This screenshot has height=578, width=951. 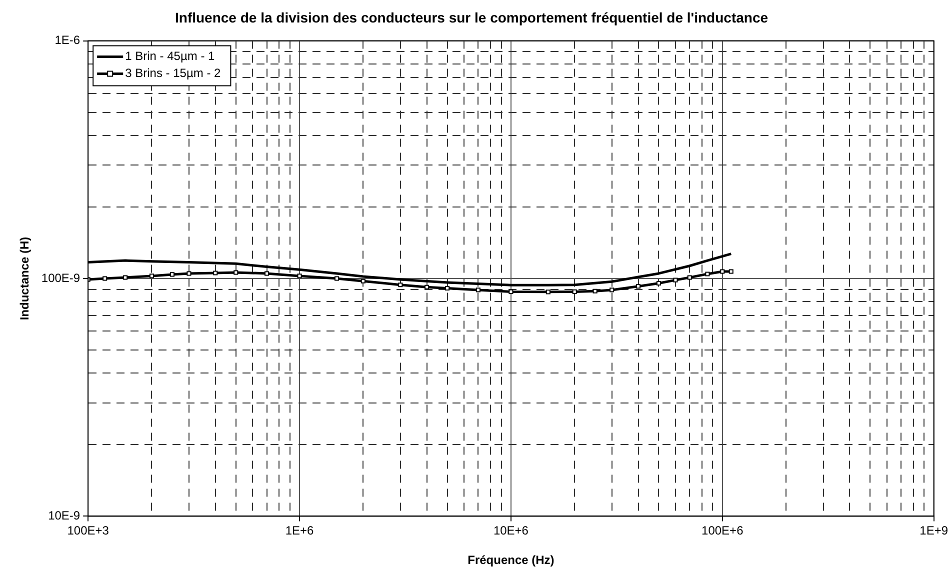 What do you see at coordinates (25, 278) in the screenshot?
I see `y-axis-title: Inductance (H)` at bounding box center [25, 278].